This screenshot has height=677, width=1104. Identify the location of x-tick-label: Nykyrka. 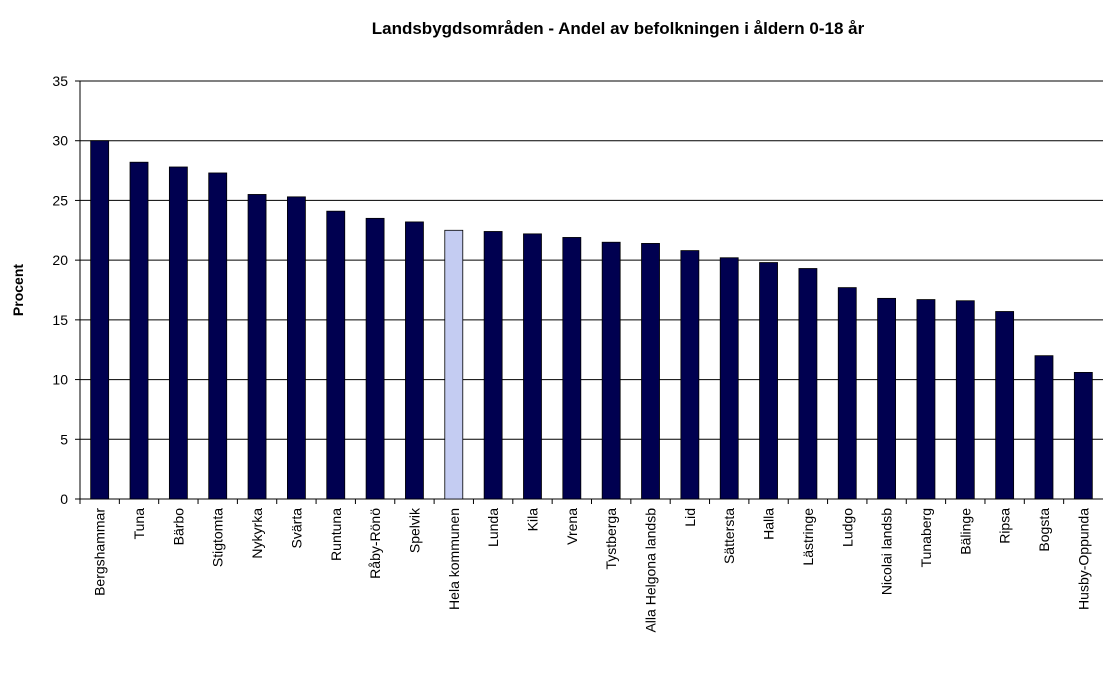
(257, 533).